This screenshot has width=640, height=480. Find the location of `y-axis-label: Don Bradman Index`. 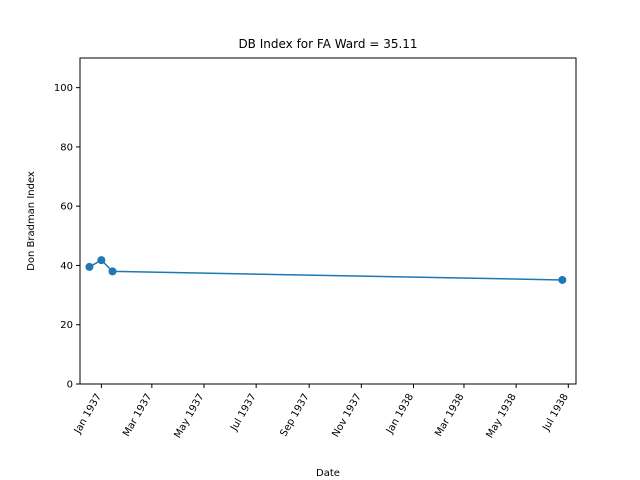

y-axis-label: Don Bradman Index is located at coordinates (31, 221).